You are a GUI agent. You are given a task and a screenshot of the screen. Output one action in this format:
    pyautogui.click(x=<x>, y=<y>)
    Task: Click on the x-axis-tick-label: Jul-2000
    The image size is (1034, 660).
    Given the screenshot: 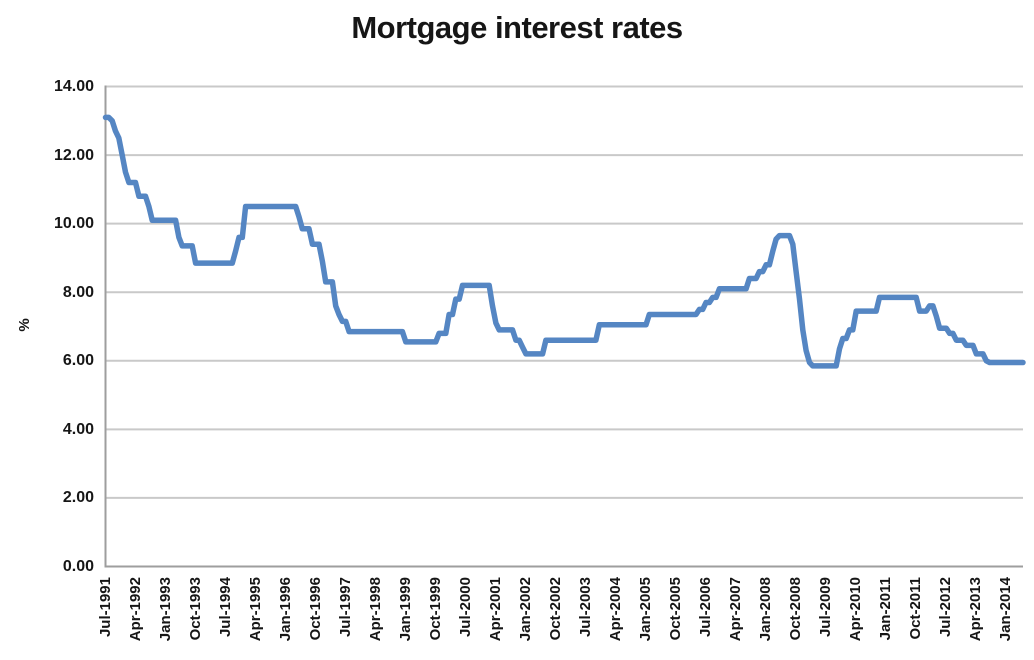 What is the action you would take?
    pyautogui.click(x=465, y=607)
    